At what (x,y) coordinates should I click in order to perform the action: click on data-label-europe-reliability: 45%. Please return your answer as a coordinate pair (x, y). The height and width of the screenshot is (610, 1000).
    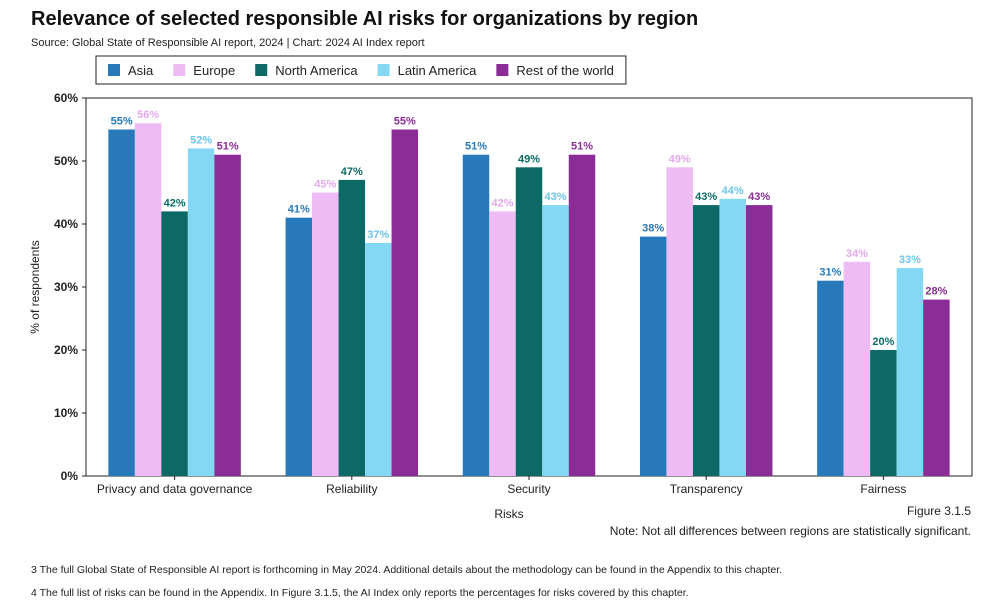
    Looking at the image, I should click on (325, 185).